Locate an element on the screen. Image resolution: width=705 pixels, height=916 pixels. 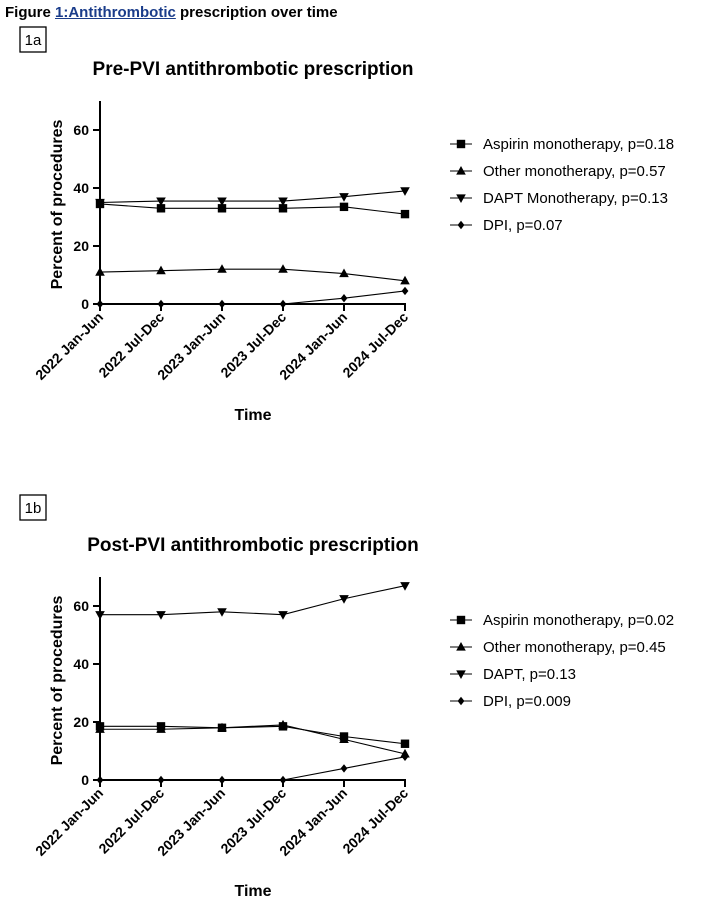
panel-1a-x-axis-title: Time is located at coordinates (252, 415).